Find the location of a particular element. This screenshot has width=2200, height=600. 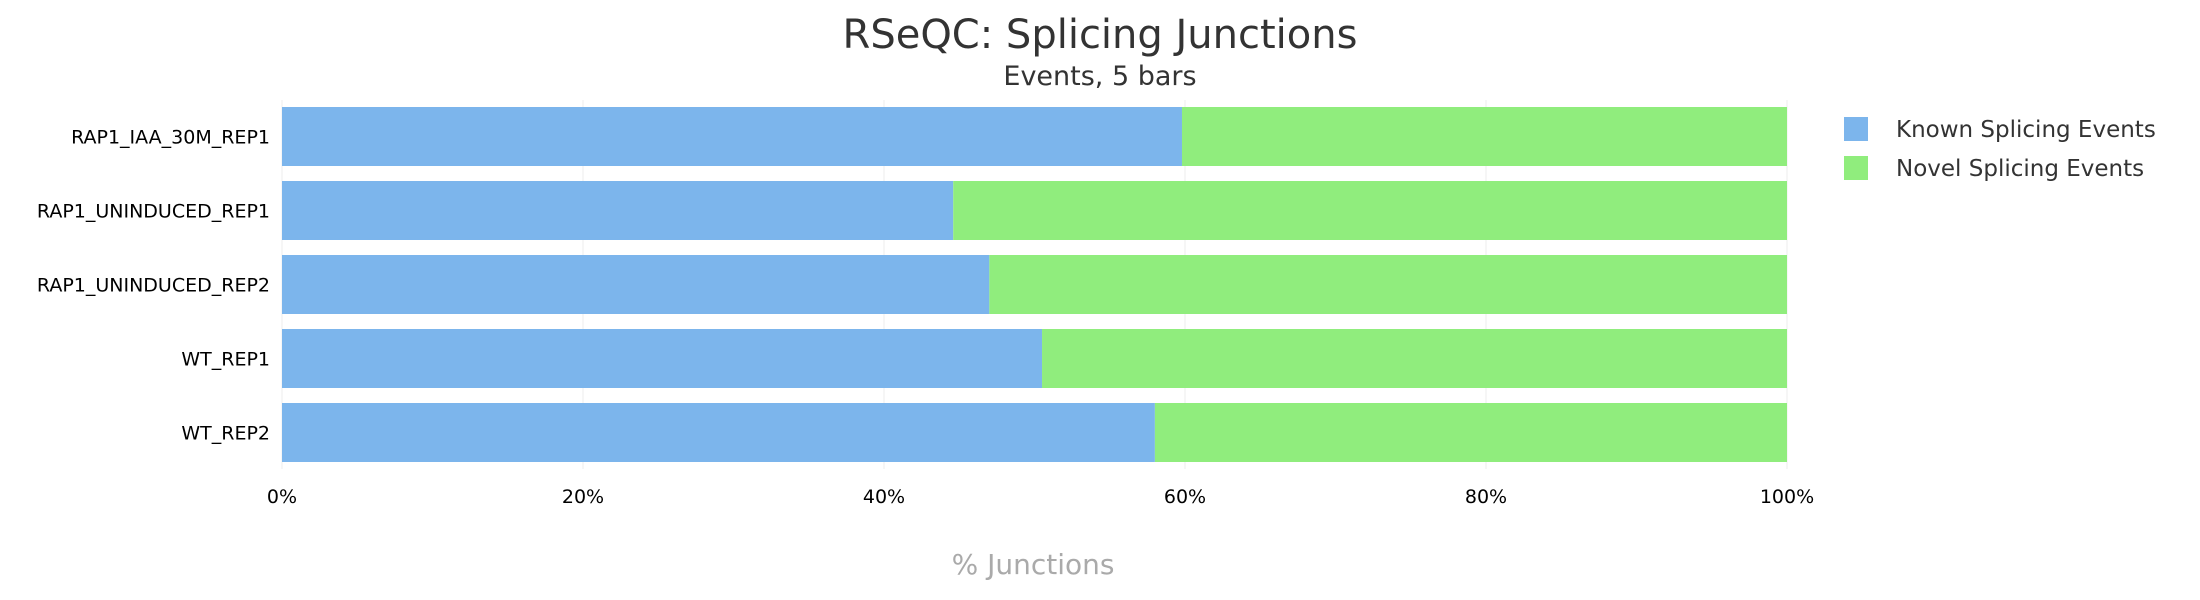

legend-label: Novel Splicing Events is located at coordinates (2020, 169).